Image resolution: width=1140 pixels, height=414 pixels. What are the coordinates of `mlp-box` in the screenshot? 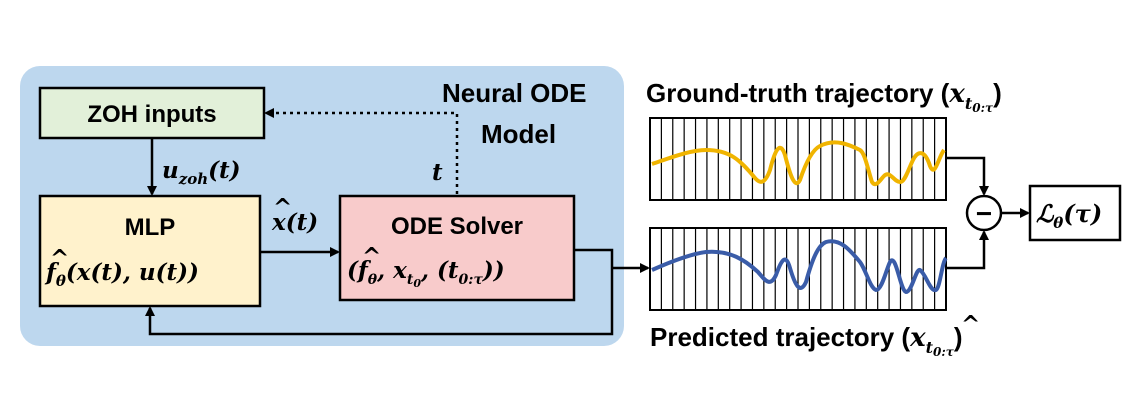 It's located at (150, 251).